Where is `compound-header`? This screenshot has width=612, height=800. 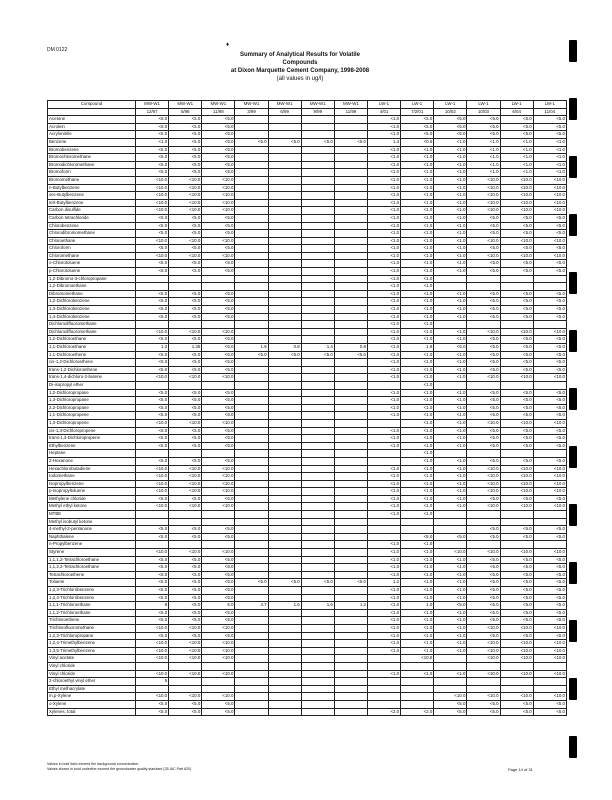 compound-header is located at coordinates (91, 112).